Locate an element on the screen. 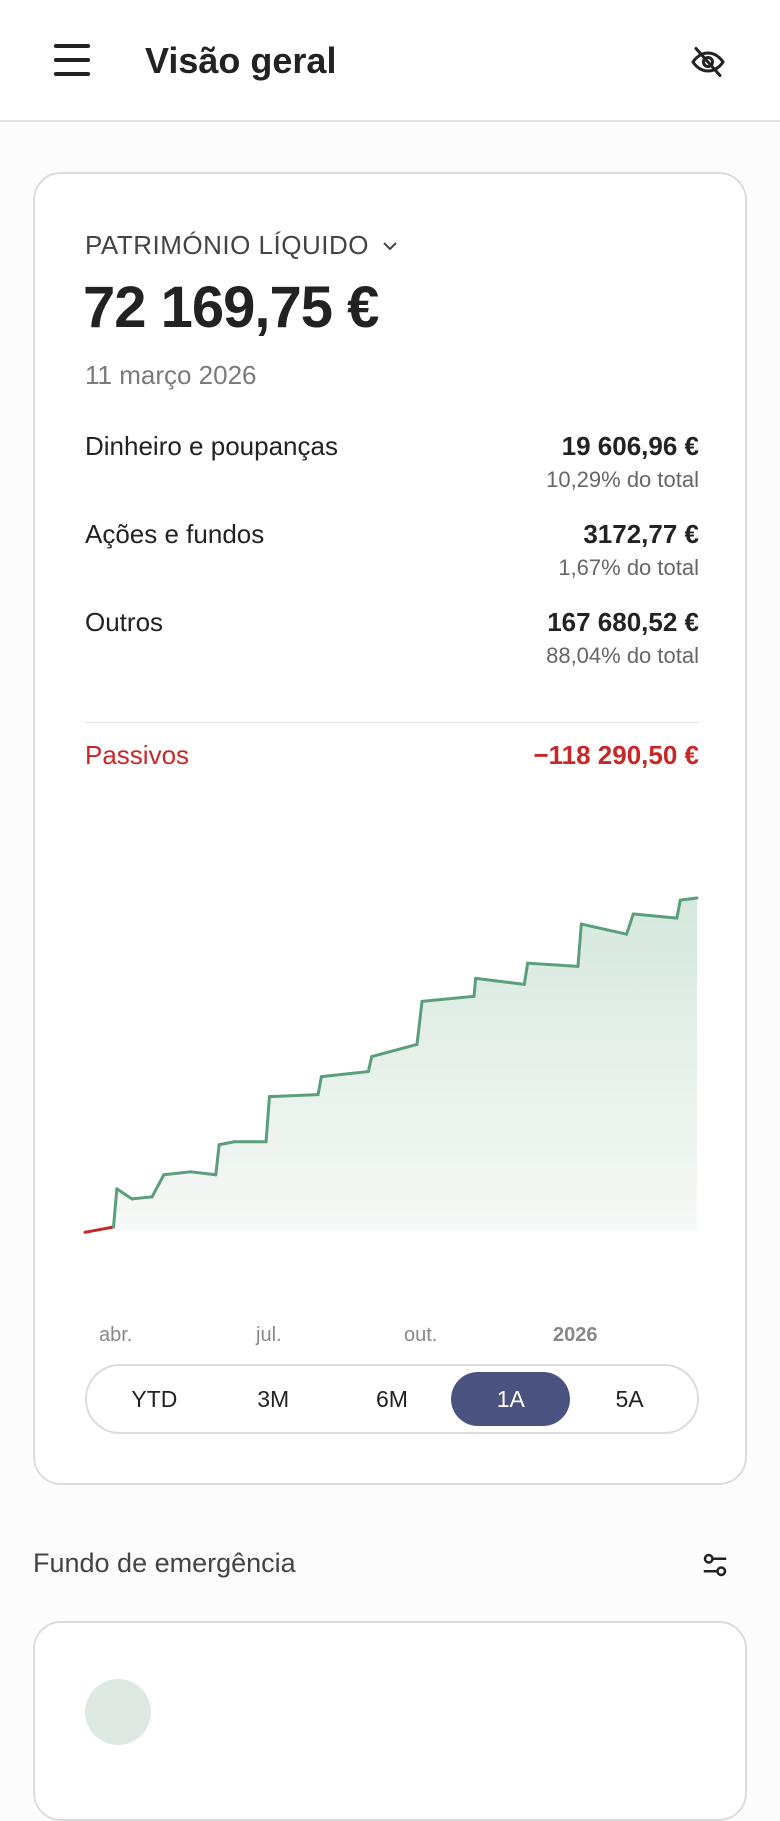 The image size is (780, 1821). row-name: Passivos is located at coordinates (137, 755).